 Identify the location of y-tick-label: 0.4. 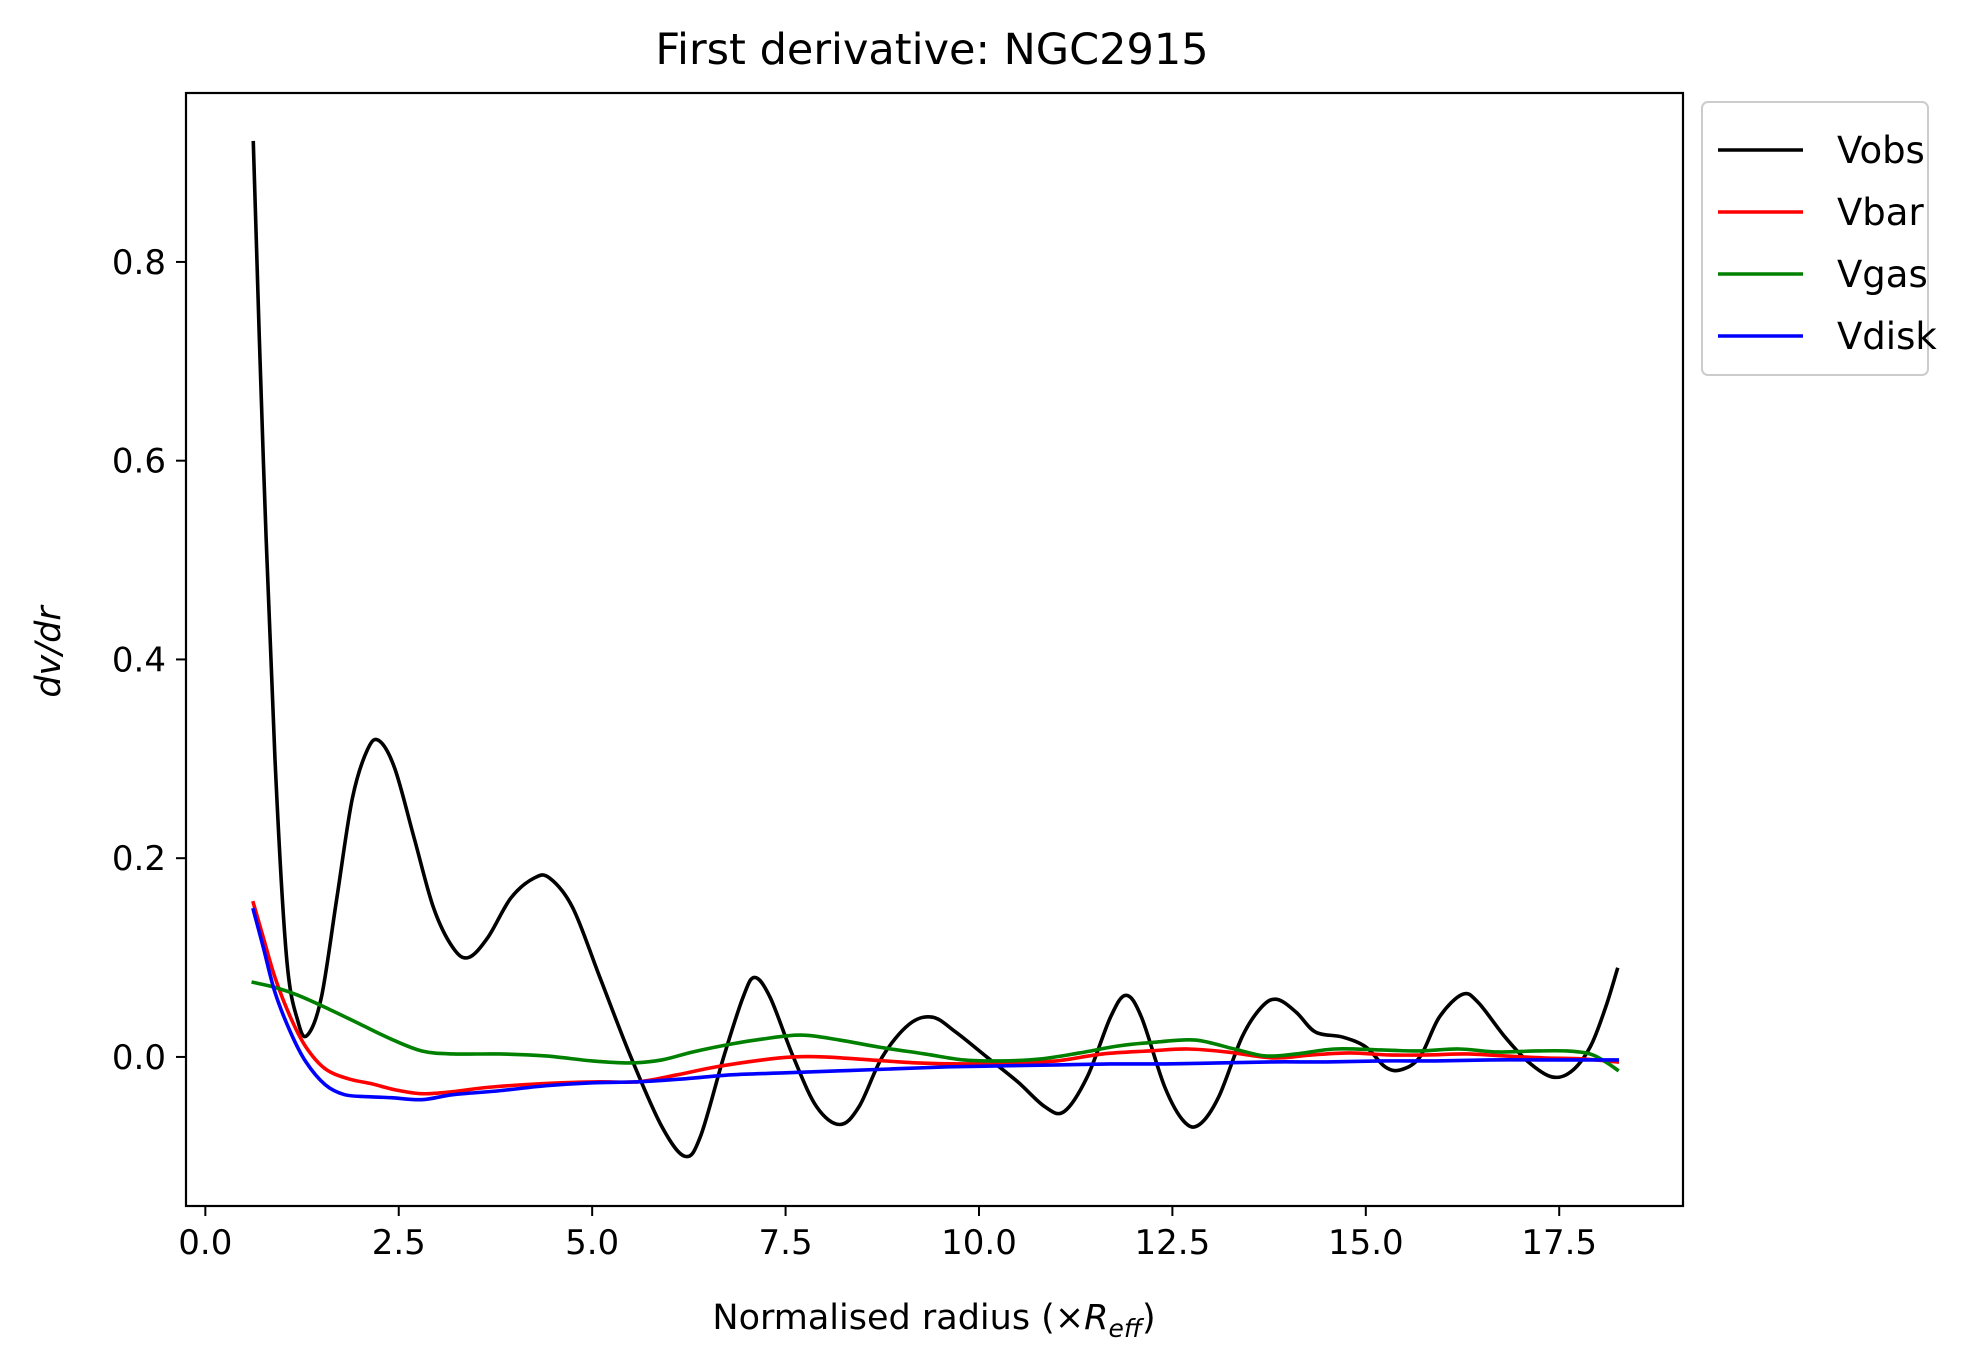
(139, 660).